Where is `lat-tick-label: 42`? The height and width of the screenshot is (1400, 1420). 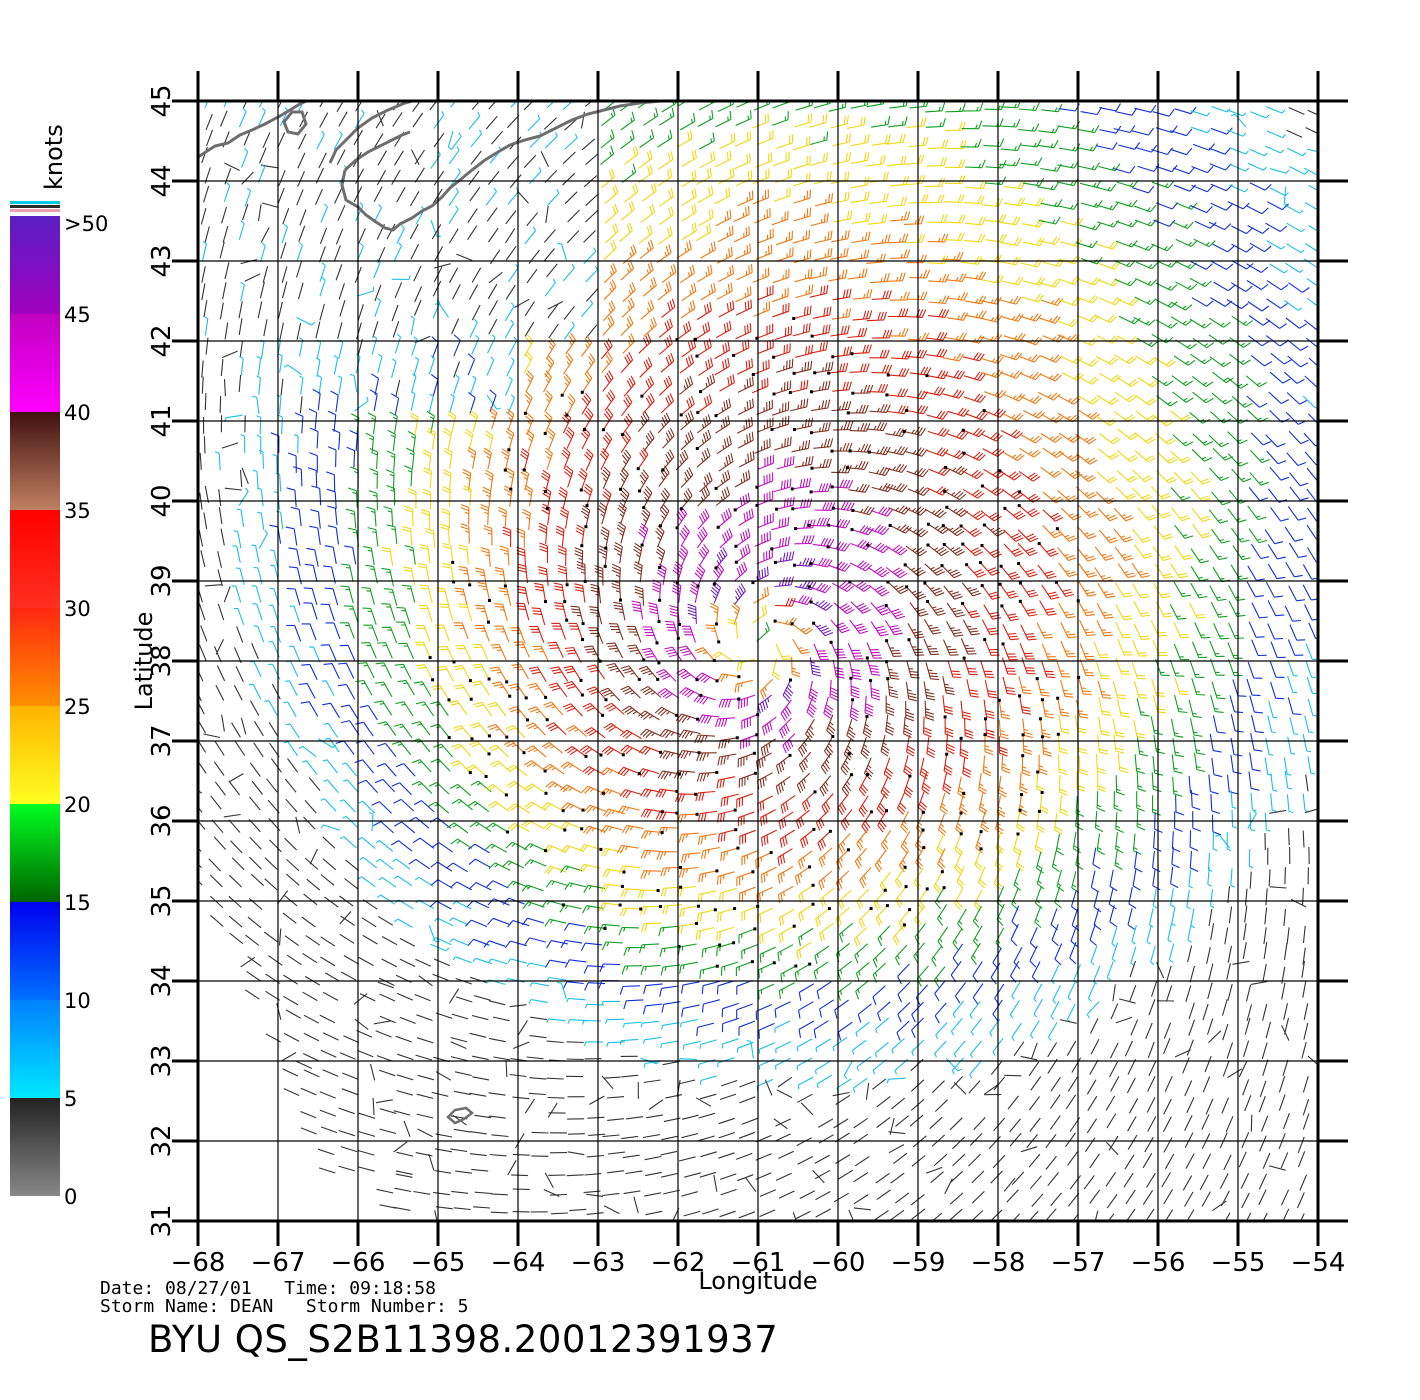 lat-tick-label: 42 is located at coordinates (162, 340).